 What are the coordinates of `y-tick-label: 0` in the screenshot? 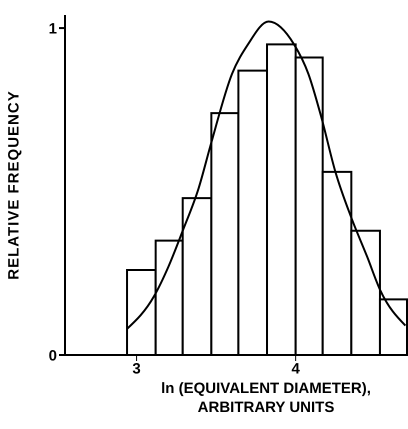 It's located at (52, 355).